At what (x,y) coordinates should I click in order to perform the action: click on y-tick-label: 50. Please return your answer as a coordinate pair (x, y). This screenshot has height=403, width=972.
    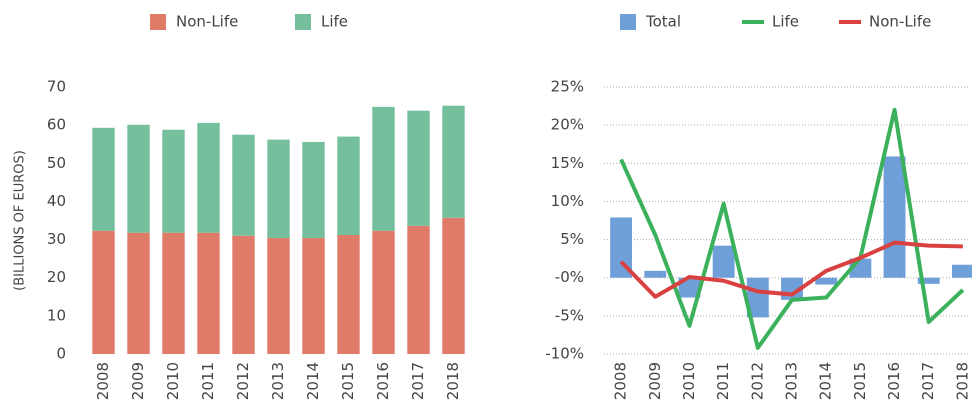
    Looking at the image, I should click on (56, 163).